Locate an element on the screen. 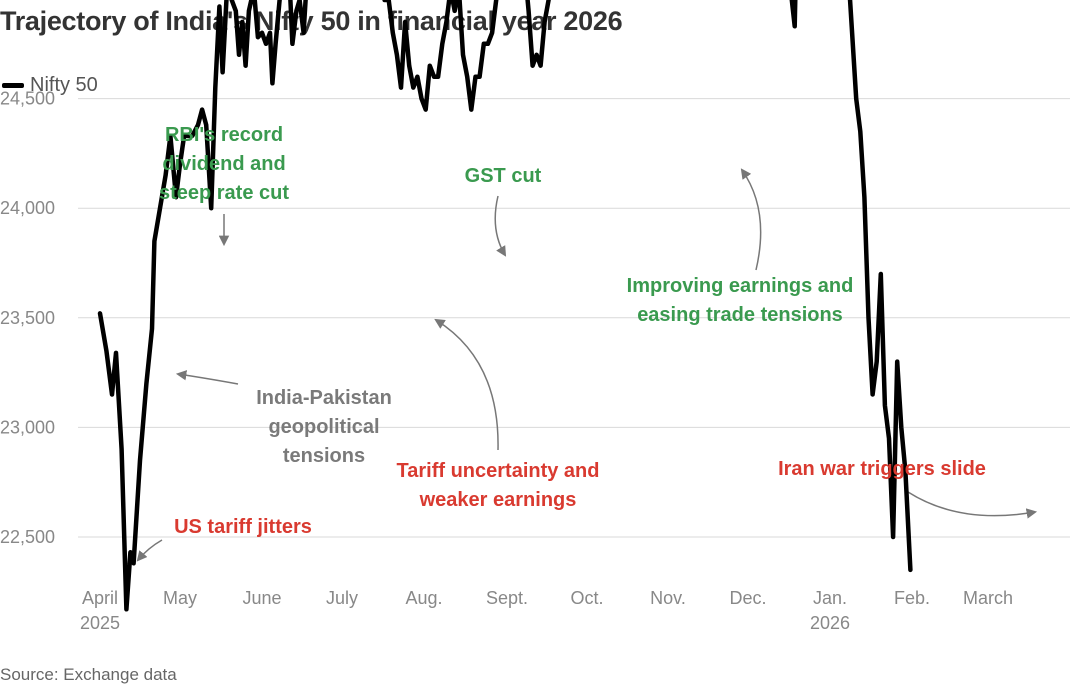 The image size is (1080, 688). x-tick-label: April is located at coordinates (100, 598).